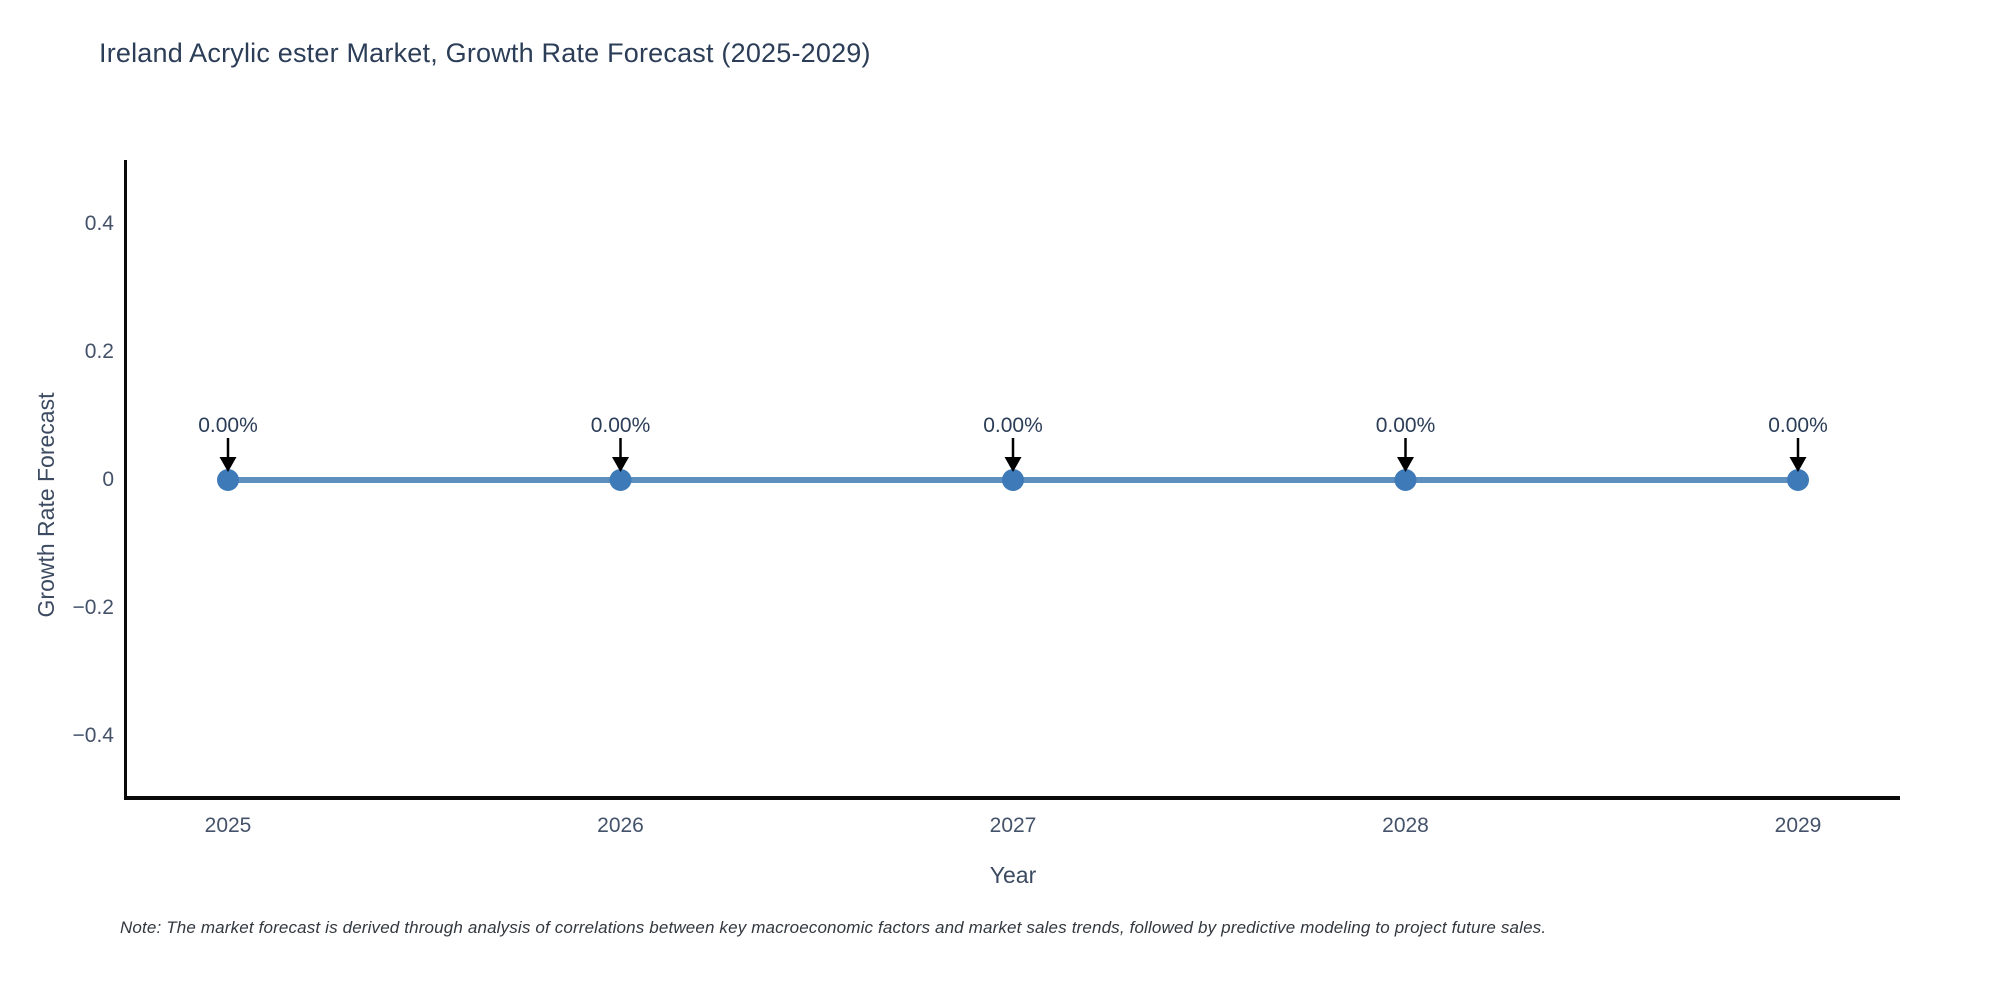 The width and height of the screenshot is (2000, 1000). What do you see at coordinates (1798, 825) in the screenshot?
I see `x-tick-label: 2029` at bounding box center [1798, 825].